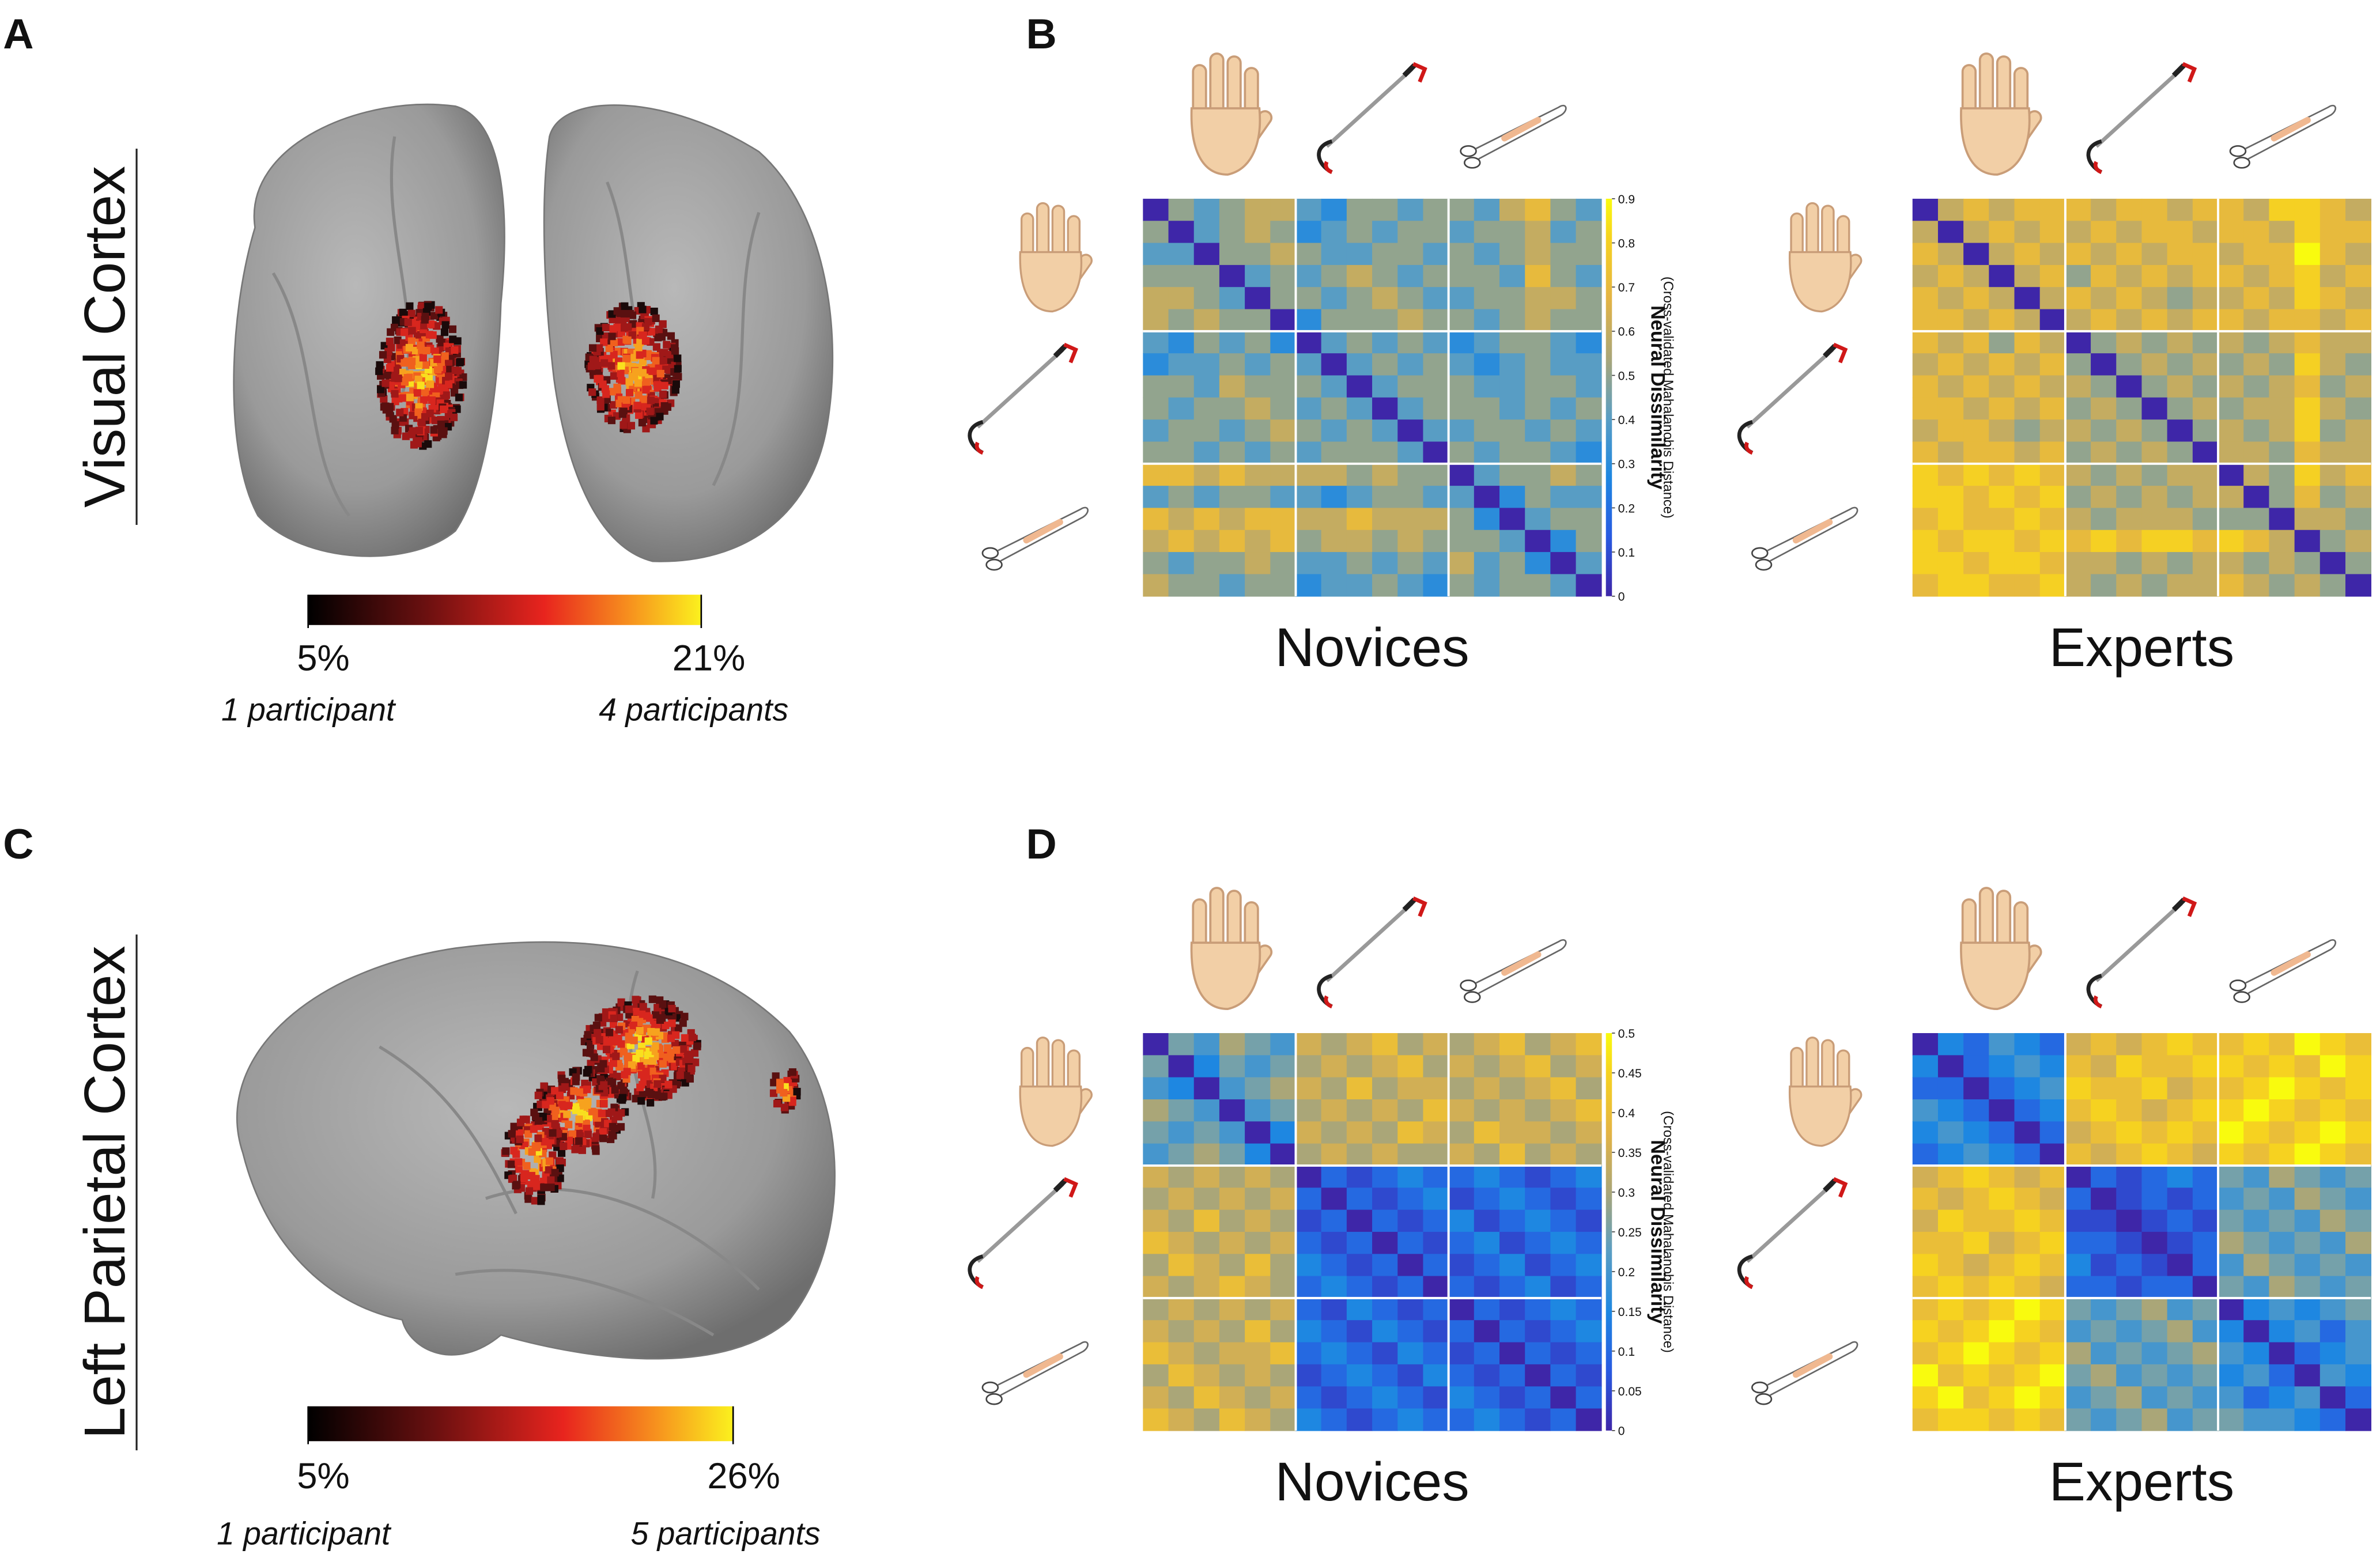  I want to click on colorbar, so click(1609, 1232).